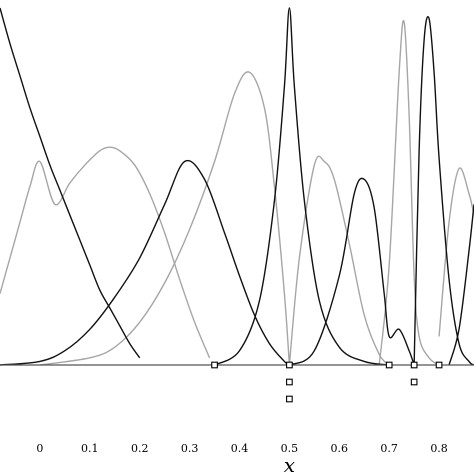 Image resolution: width=474 pixels, height=474 pixels. What do you see at coordinates (327, 382) in the screenshot?
I see `knot-markers` at bounding box center [327, 382].